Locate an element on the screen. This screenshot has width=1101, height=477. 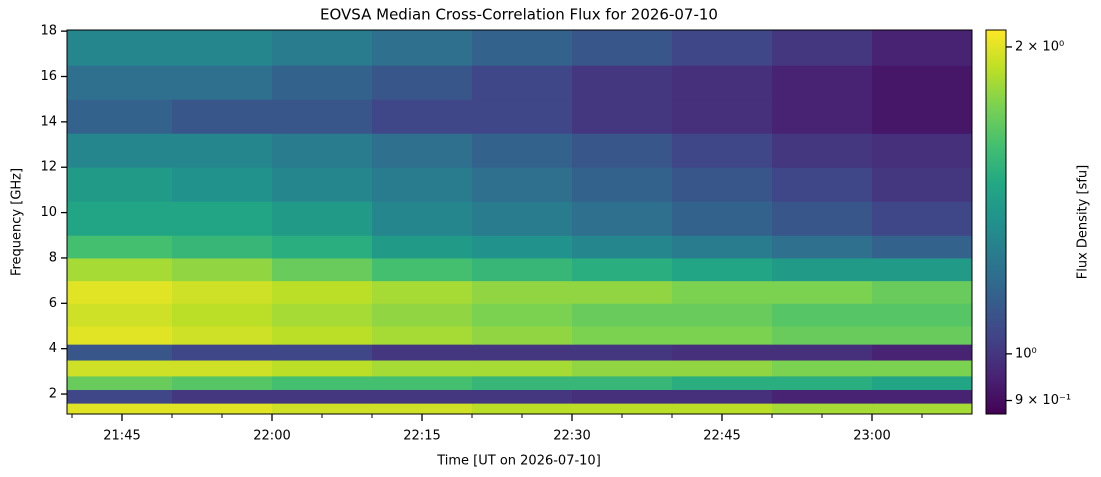
colorbar-label: Flux Density [sfu] is located at coordinates (1083, 222).